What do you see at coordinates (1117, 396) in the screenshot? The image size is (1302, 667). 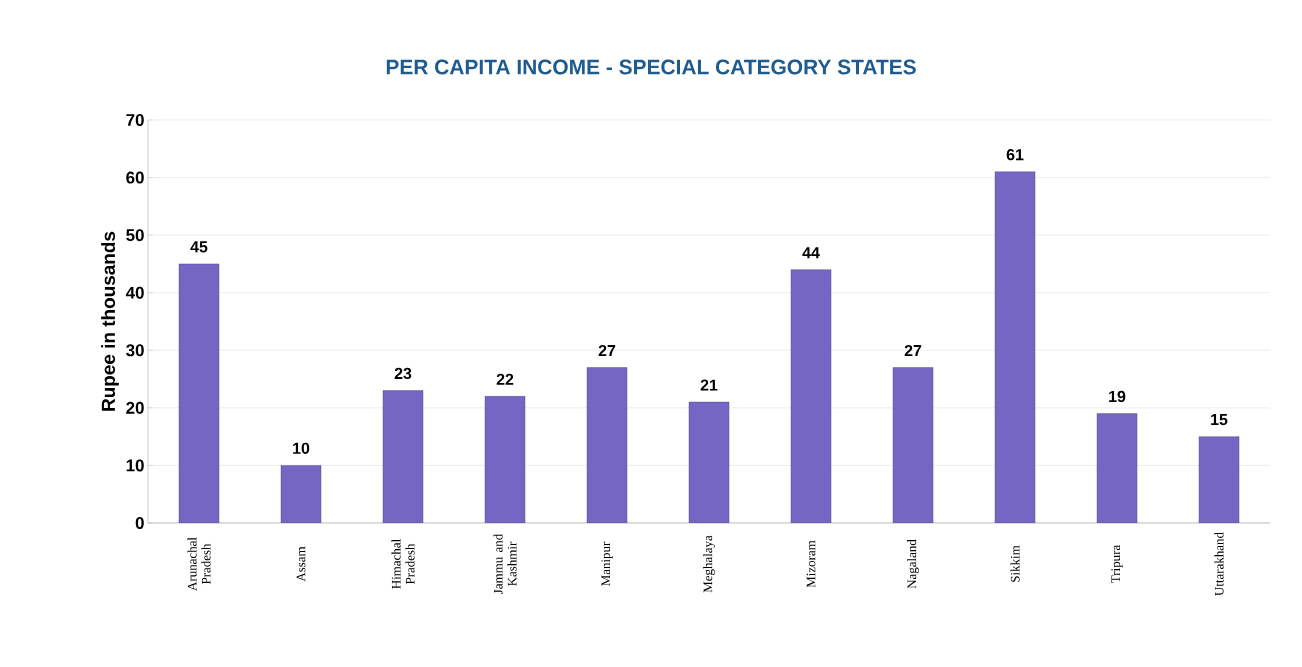 I see `data-label: 19` at bounding box center [1117, 396].